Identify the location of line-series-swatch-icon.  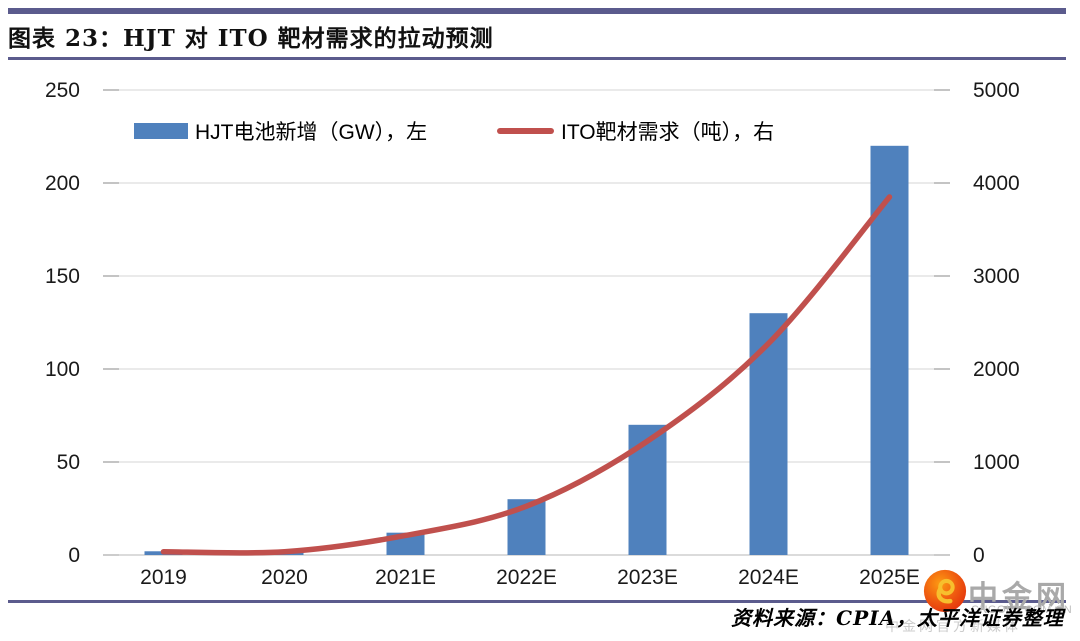
(525, 131).